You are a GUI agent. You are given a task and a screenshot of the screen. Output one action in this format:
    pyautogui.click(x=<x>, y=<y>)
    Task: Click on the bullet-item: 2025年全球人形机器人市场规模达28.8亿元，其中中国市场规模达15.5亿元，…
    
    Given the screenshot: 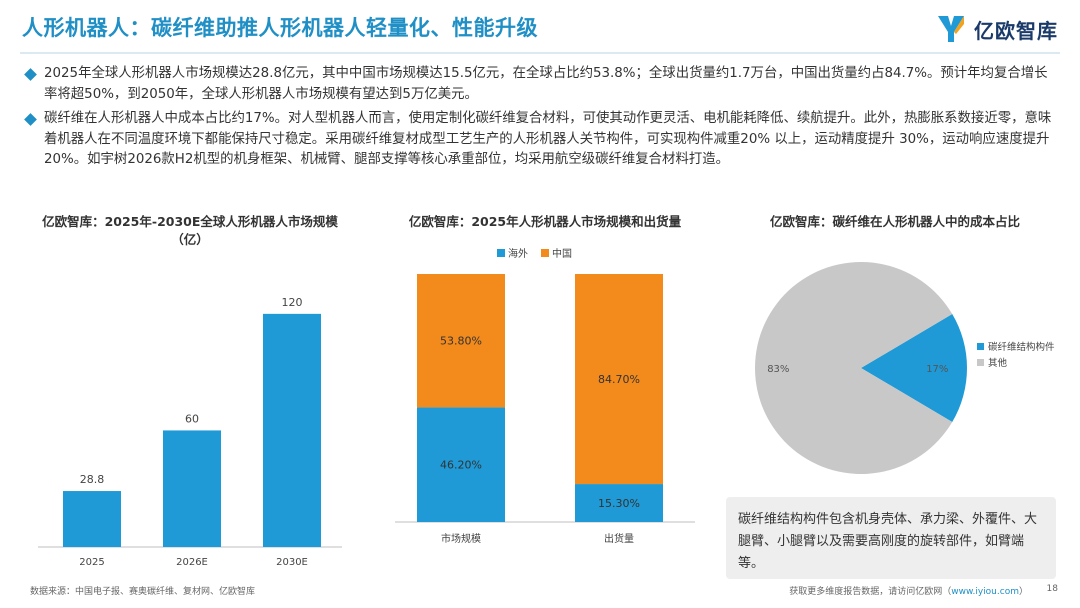 What is the action you would take?
    pyautogui.click(x=542, y=84)
    